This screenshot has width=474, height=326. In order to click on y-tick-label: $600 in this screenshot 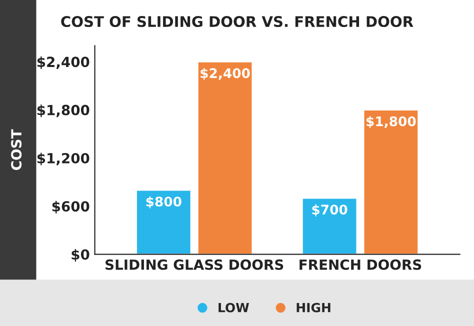, I will do `click(71, 207)`.